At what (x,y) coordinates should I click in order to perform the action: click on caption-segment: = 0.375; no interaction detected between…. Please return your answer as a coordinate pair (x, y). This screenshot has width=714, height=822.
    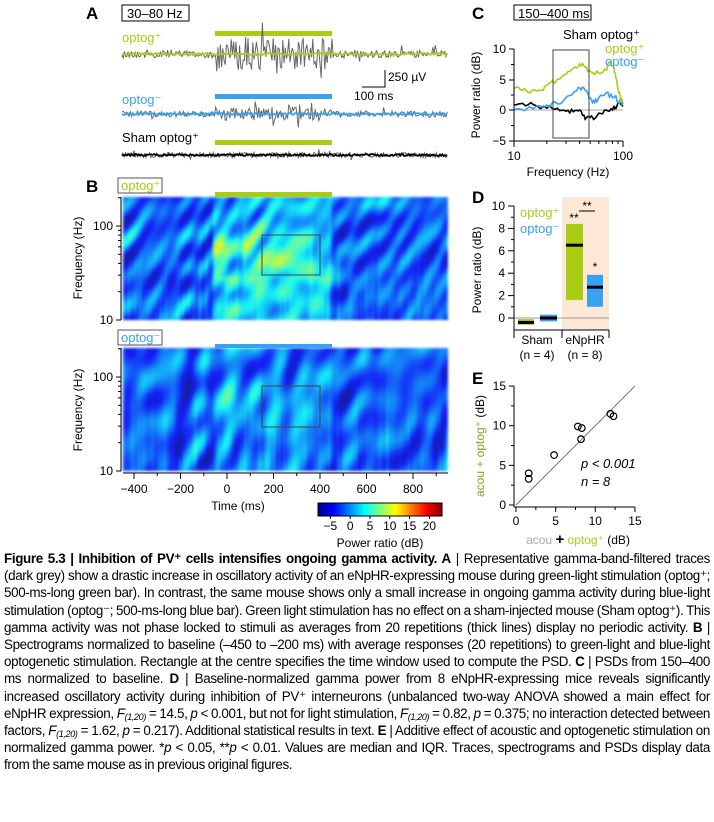
    Looking at the image, I should click on (357, 722).